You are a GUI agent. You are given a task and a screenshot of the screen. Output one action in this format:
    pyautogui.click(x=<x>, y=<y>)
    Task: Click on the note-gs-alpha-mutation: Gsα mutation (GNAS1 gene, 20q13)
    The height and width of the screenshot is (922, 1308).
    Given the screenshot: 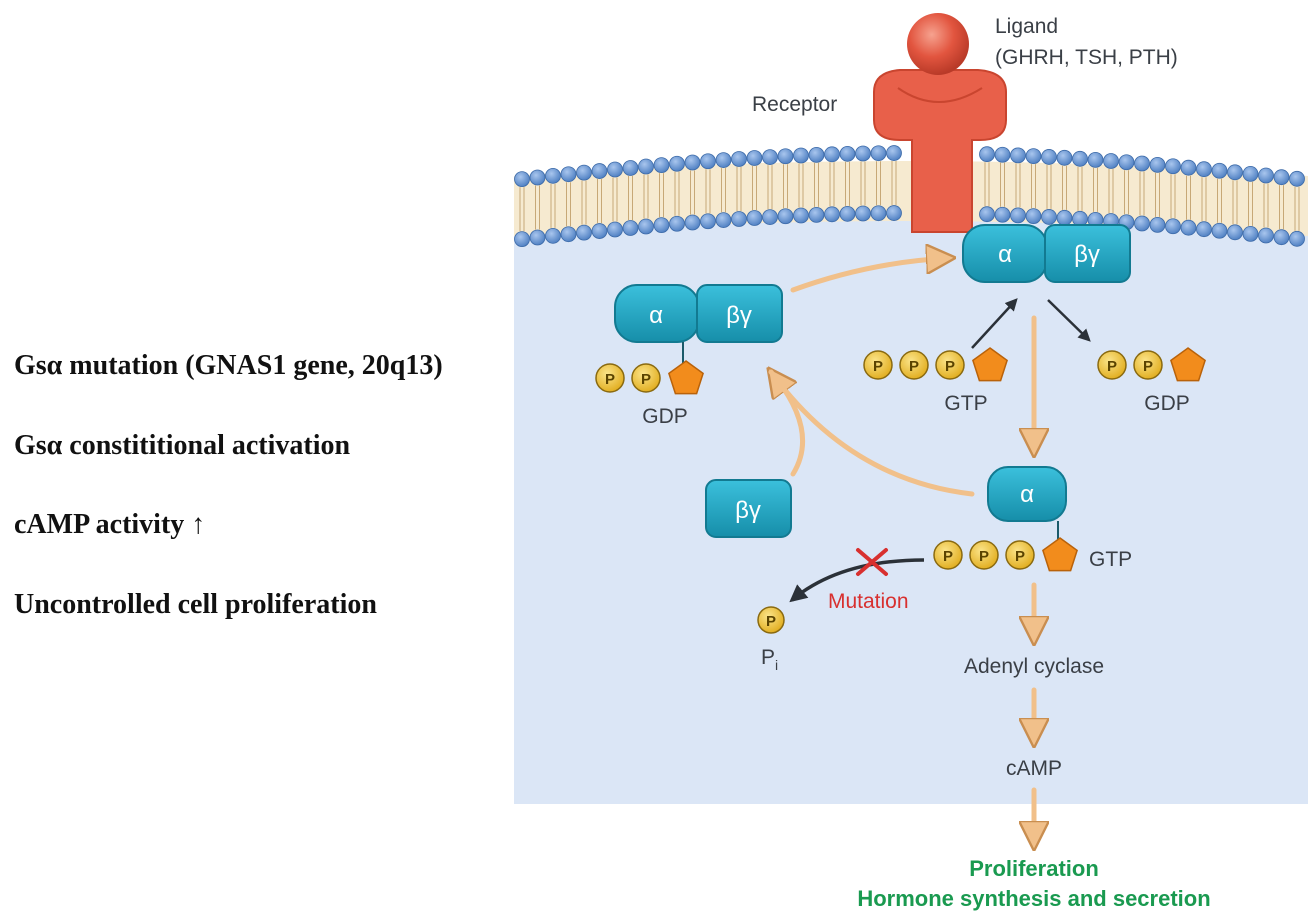 What is the action you would take?
    pyautogui.click(x=228, y=365)
    